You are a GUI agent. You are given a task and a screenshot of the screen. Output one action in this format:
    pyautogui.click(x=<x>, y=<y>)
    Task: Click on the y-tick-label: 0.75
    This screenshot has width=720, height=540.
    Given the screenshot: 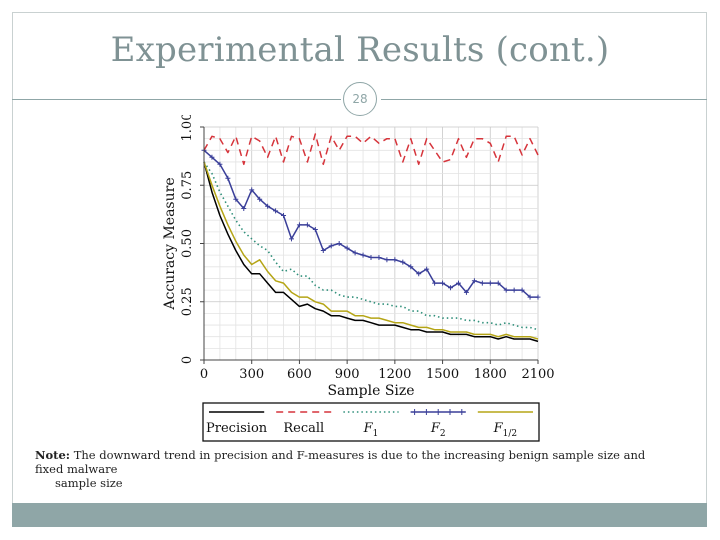 What is the action you would take?
    pyautogui.click(x=187, y=185)
    